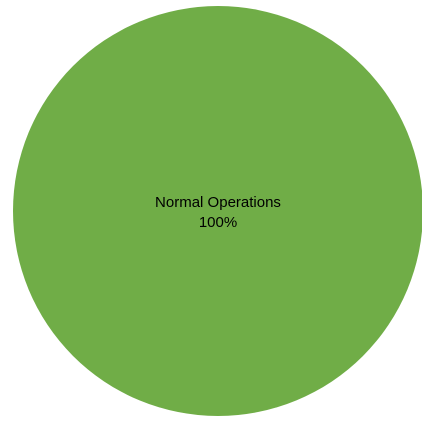 The image size is (422, 423). What do you see at coordinates (218, 202) in the screenshot?
I see `slice-category-label: Normal Operations` at bounding box center [218, 202].